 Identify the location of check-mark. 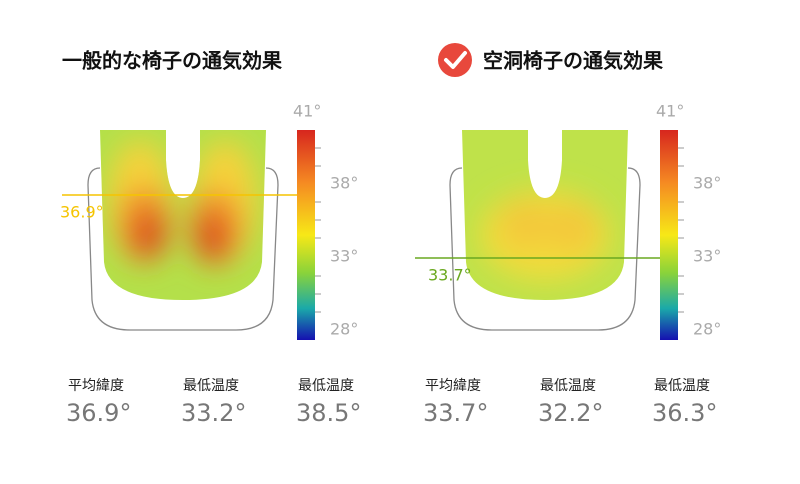
(455, 60).